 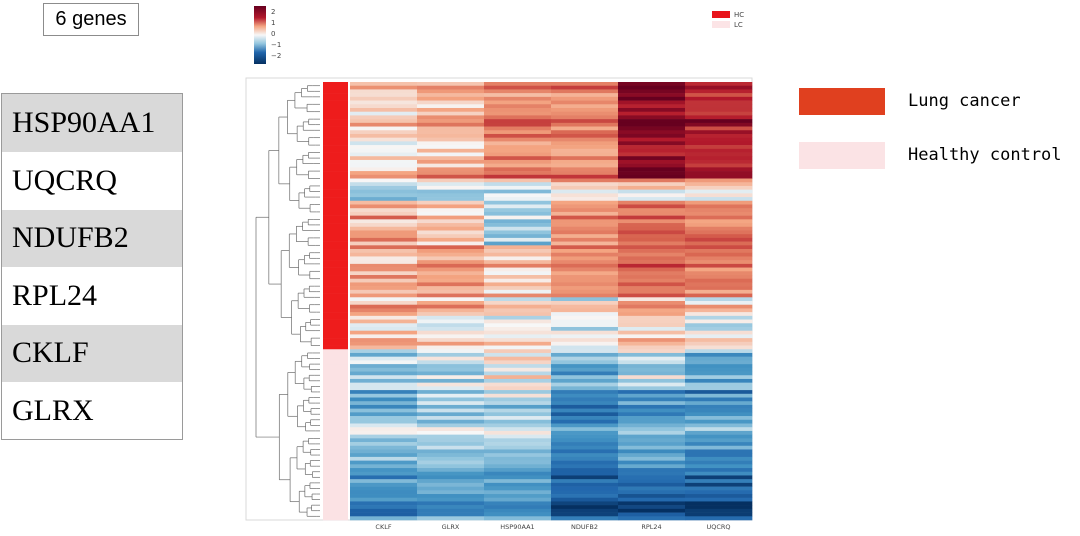 I want to click on gene-list-table: HSP90AA1 UQCRQ NDUFB2 RPL24 CKLF GLRX, so click(x=92, y=266).